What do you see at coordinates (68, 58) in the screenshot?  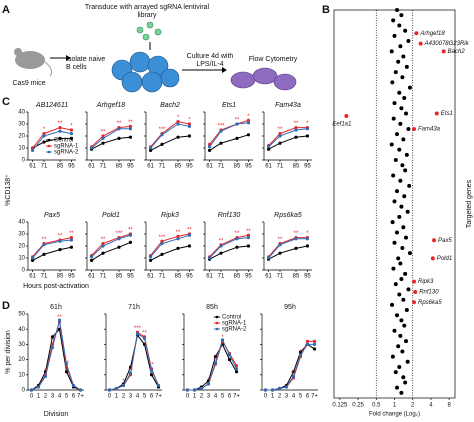 I see `arrow-head` at bounding box center [68, 58].